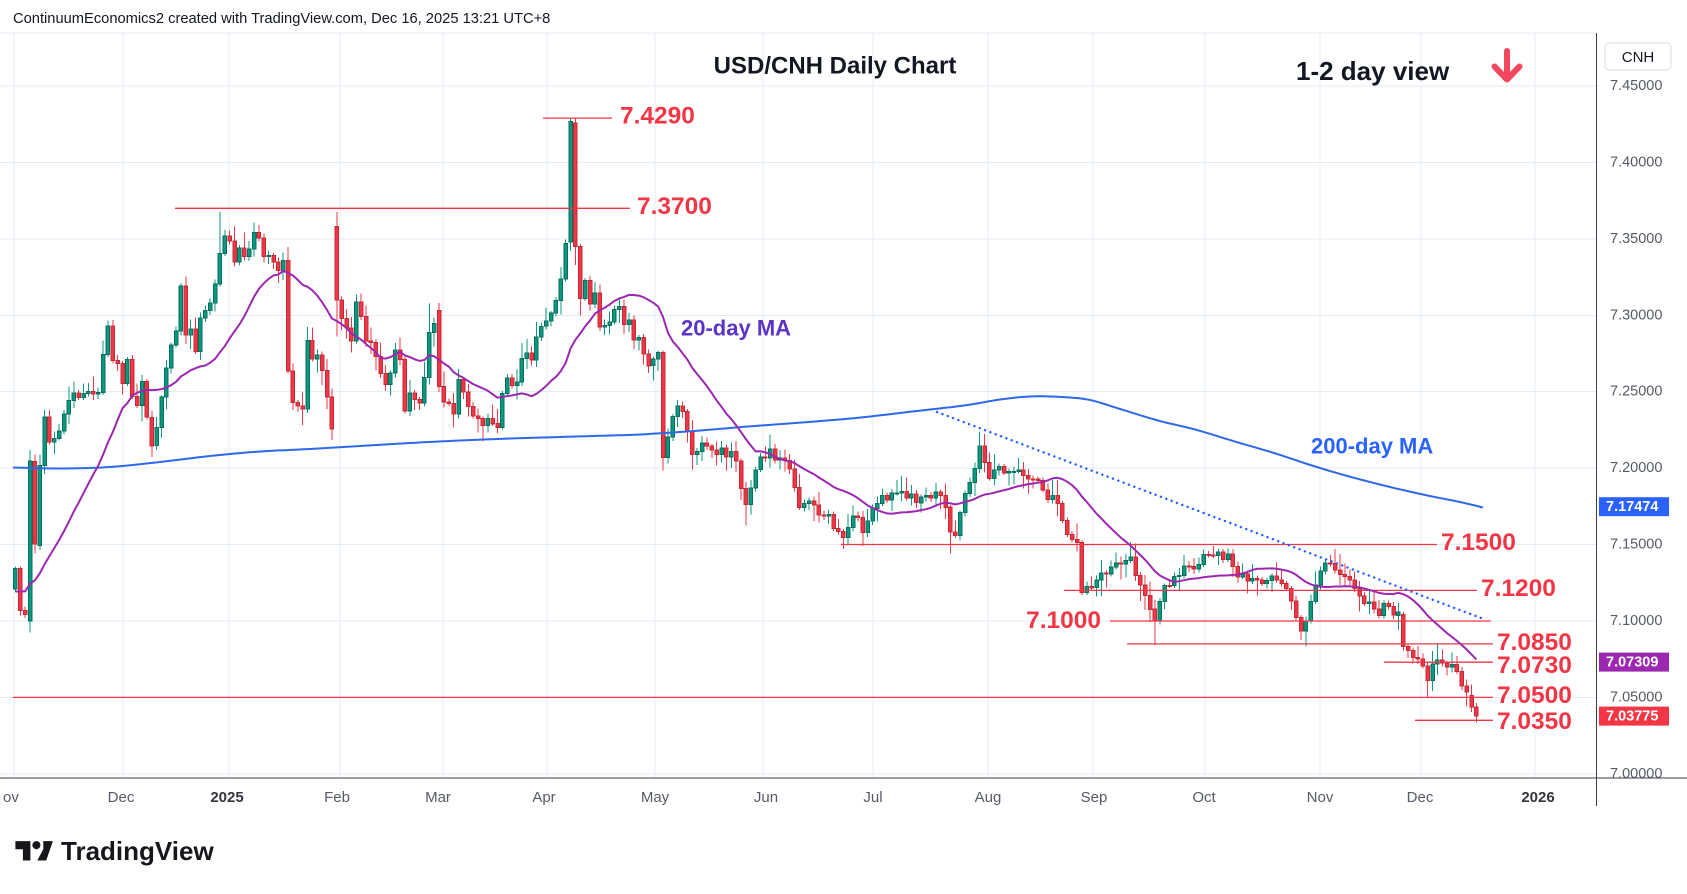 The image size is (1687, 894). Describe the element at coordinates (1320, 797) in the screenshot. I see `svg-text: Nov` at that location.